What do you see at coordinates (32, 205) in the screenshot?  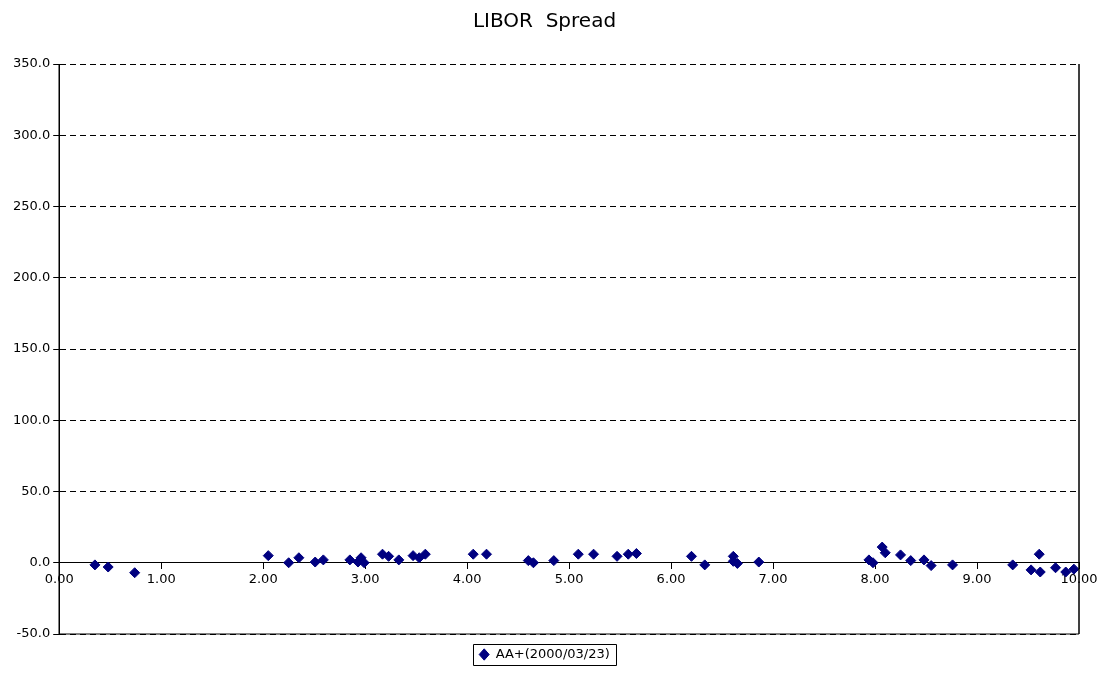 I see `y-tick-label: 250.0` at bounding box center [32, 205].